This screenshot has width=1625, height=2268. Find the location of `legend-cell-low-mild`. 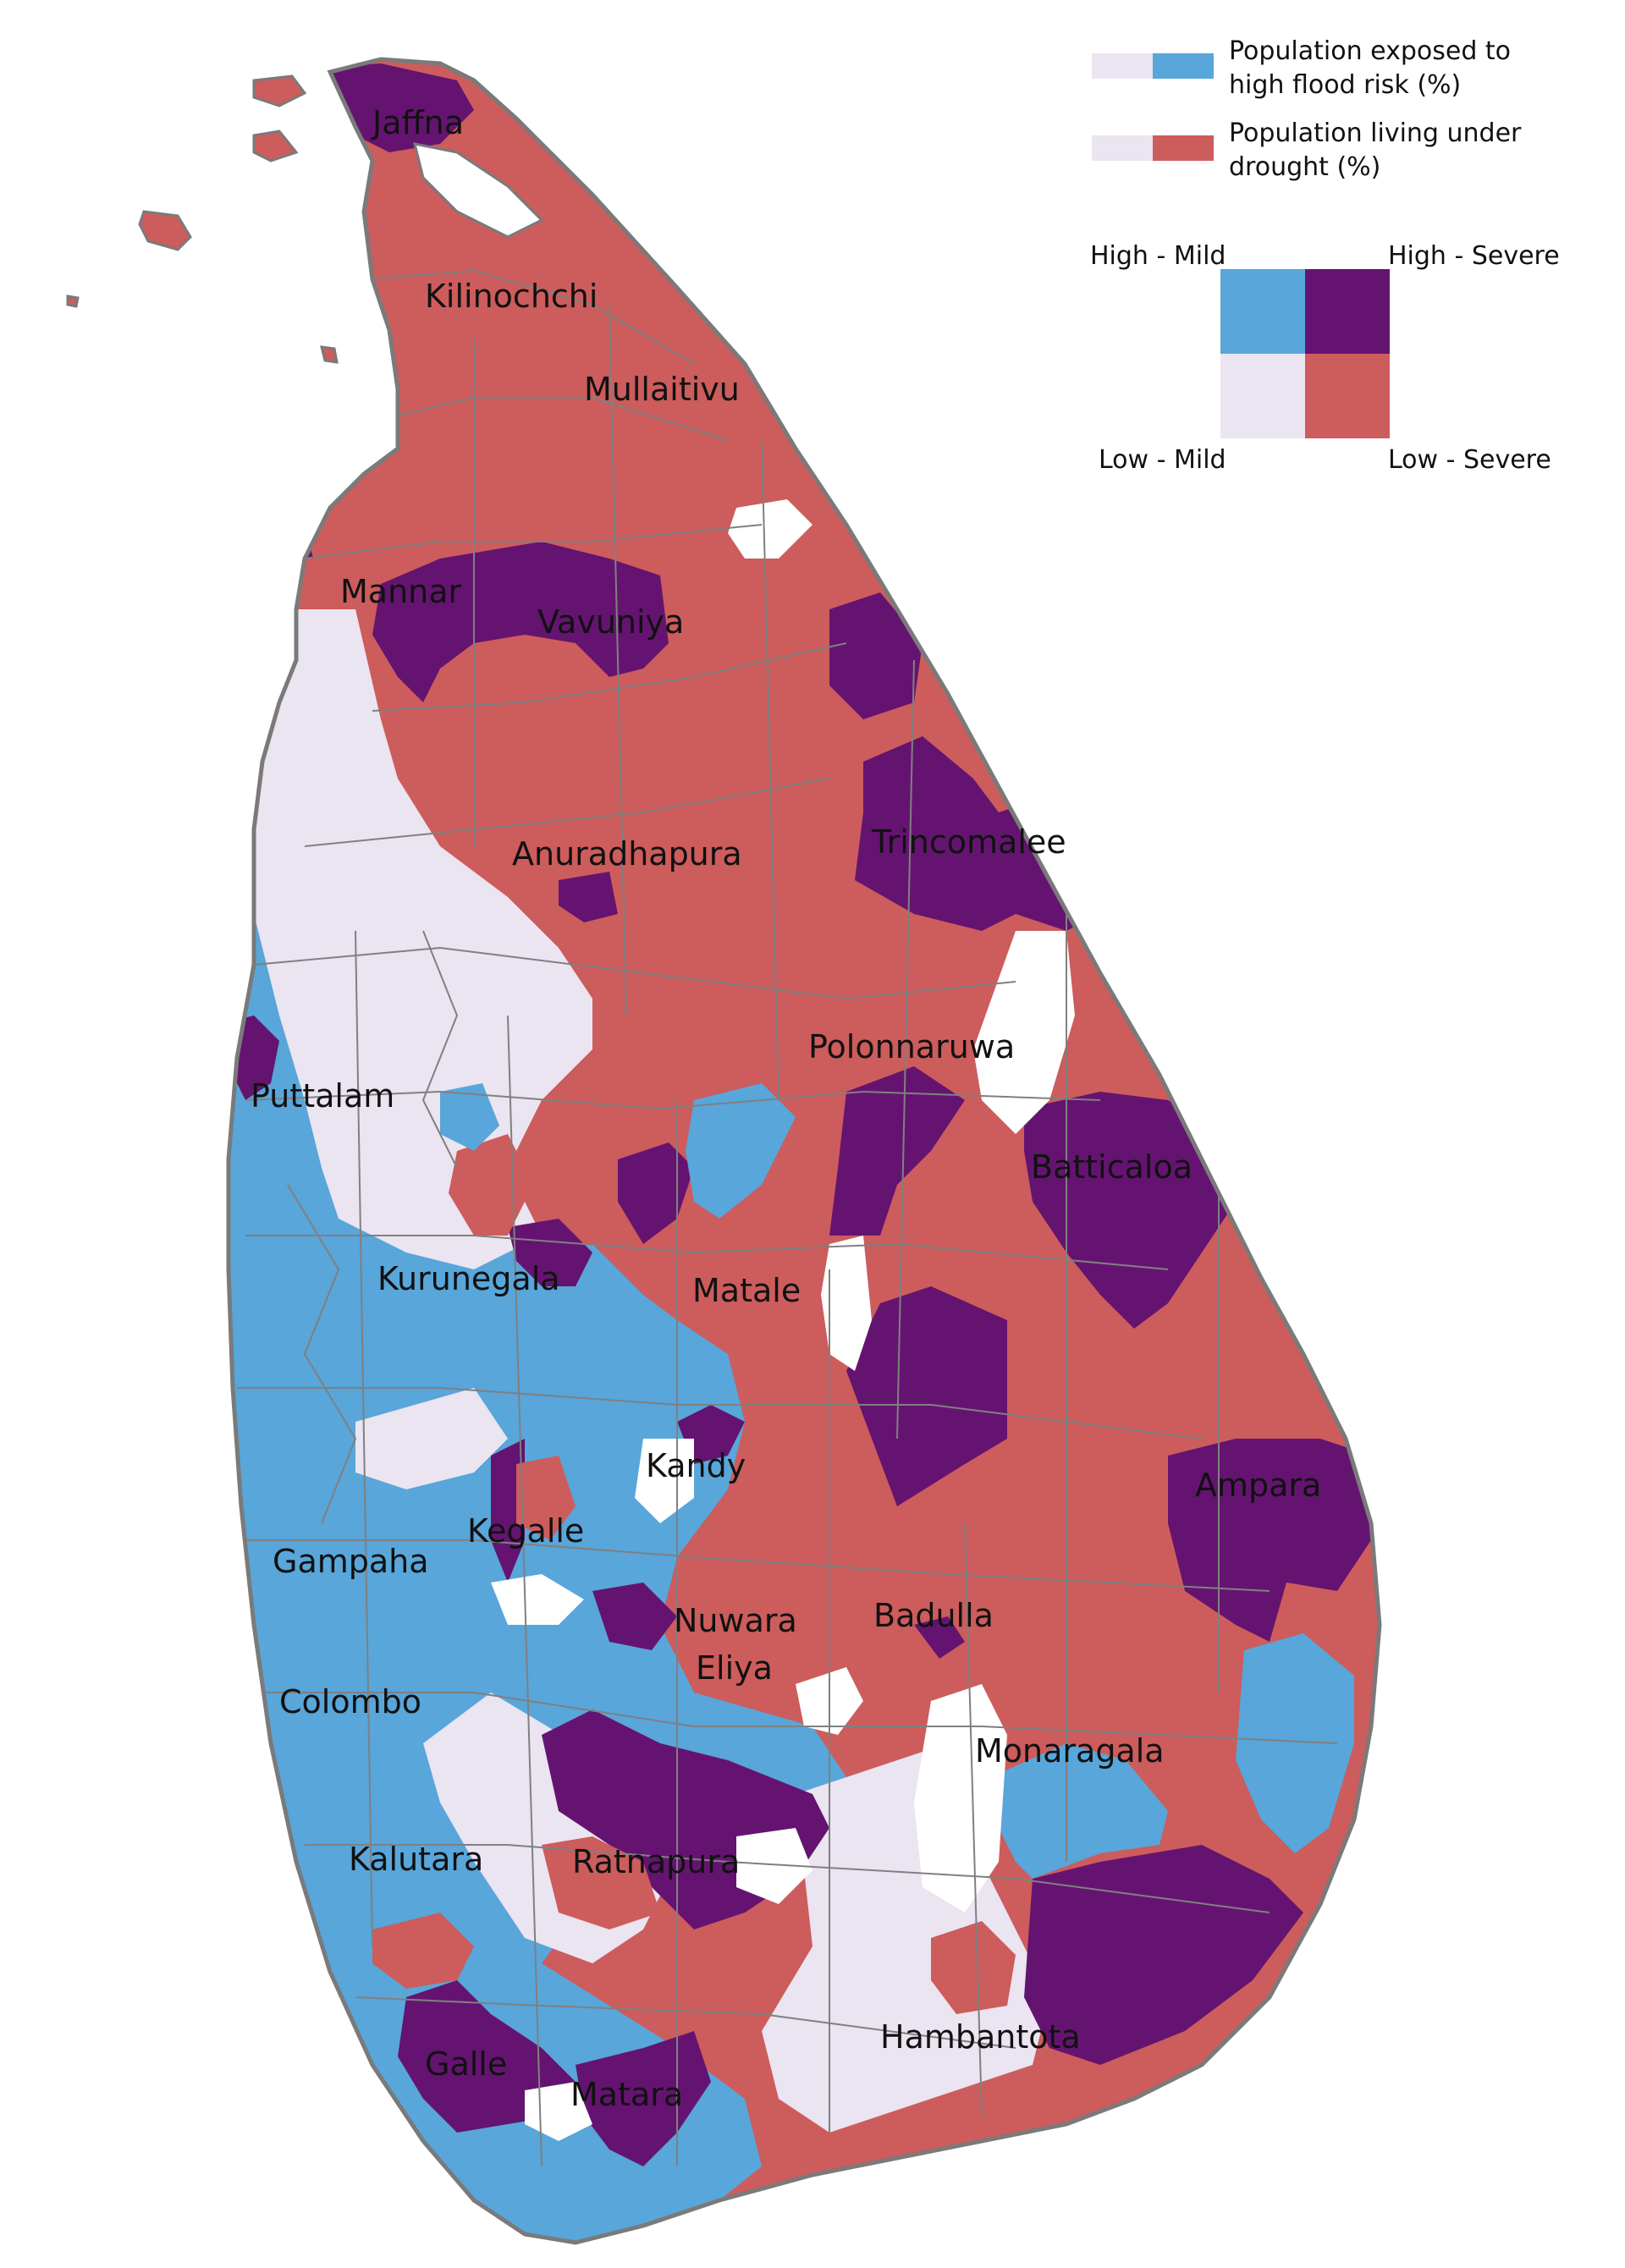

legend-cell-low-mild is located at coordinates (1262, 396).